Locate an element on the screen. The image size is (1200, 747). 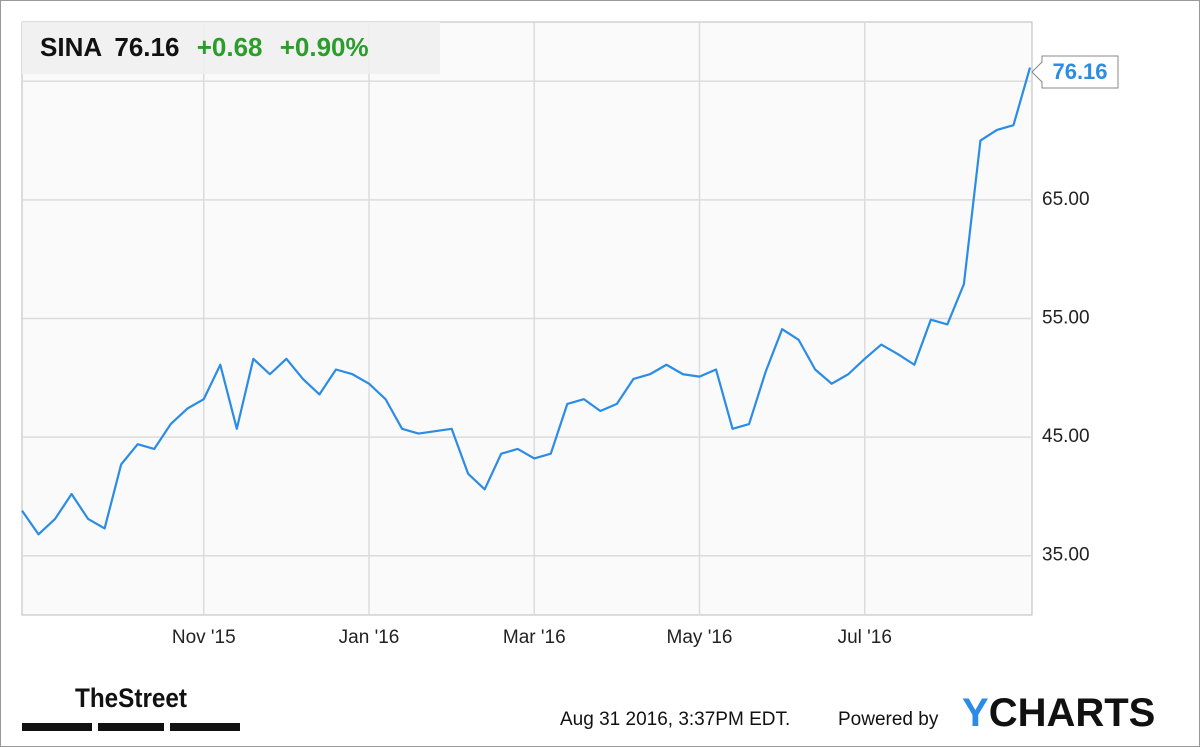
callout-text: 76.16 is located at coordinates (1079, 71).